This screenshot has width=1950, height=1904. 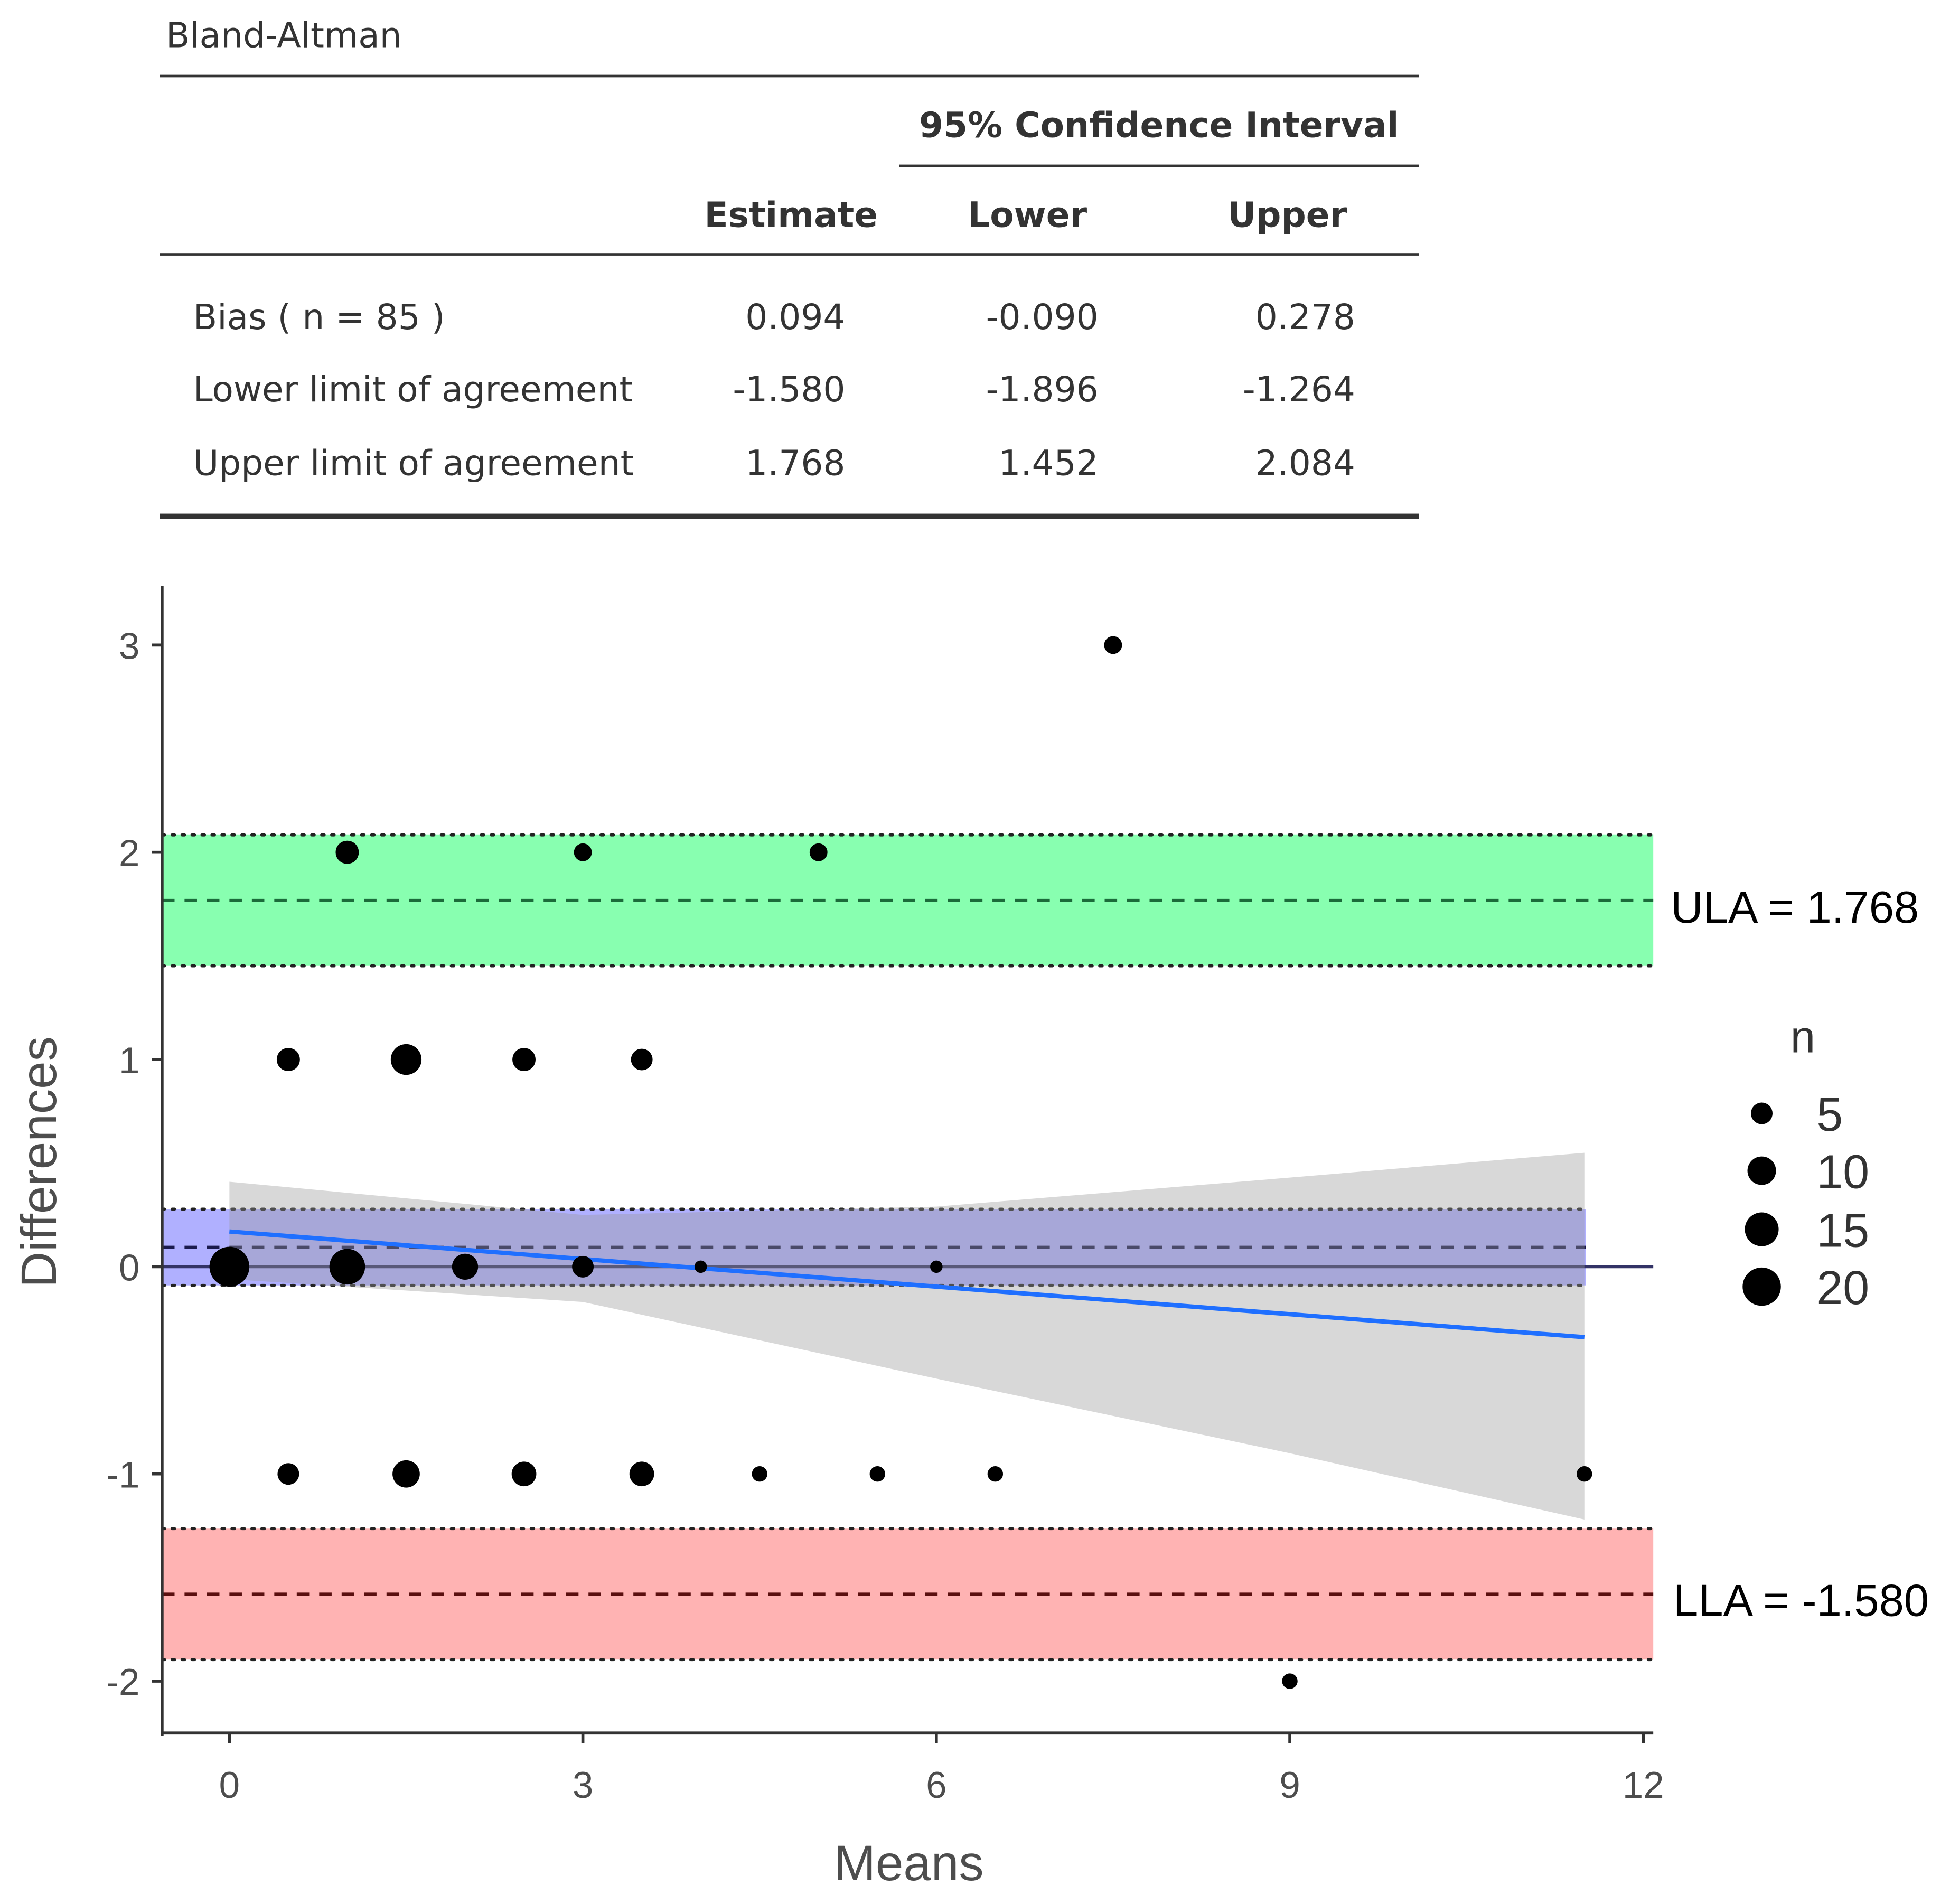 I want to click on col-lower: Lower, so click(x=1028, y=215).